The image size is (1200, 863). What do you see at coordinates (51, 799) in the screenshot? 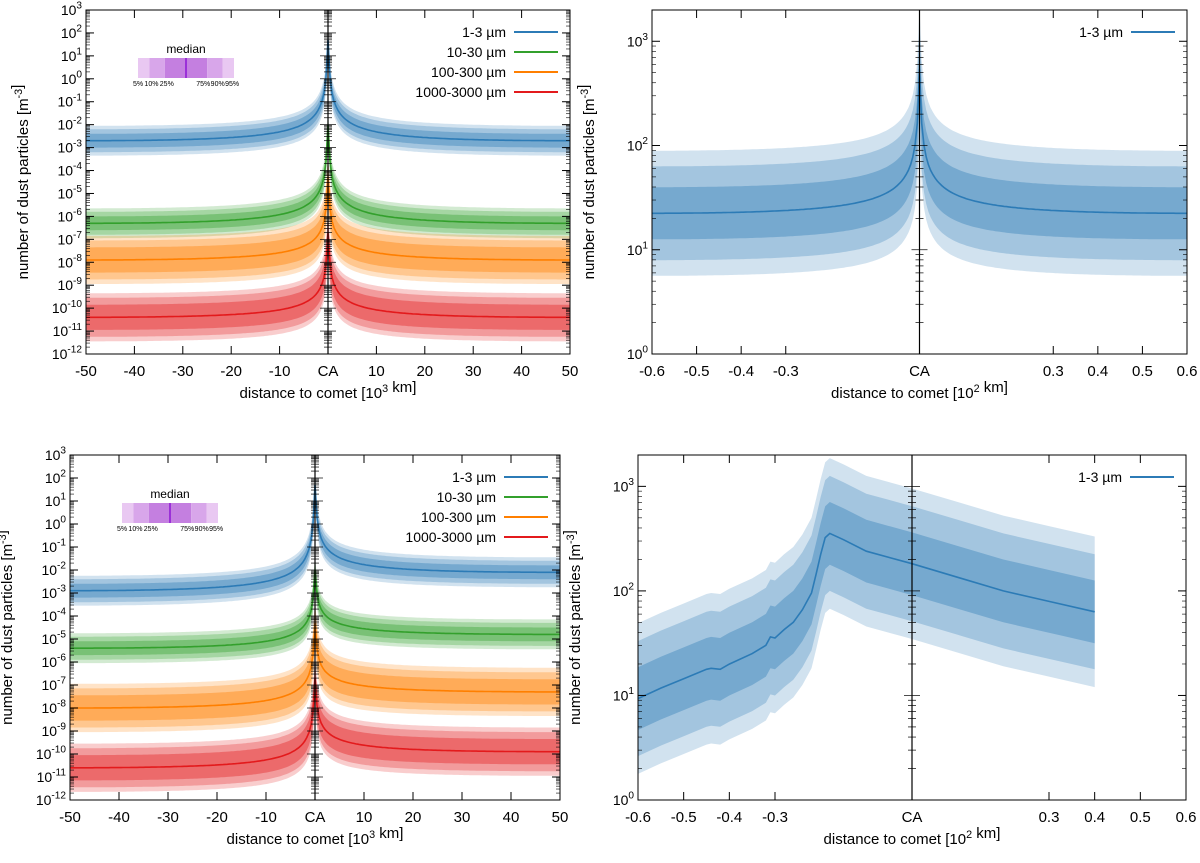
I see `y-tick-label: 10⁻¹²` at bounding box center [51, 799].